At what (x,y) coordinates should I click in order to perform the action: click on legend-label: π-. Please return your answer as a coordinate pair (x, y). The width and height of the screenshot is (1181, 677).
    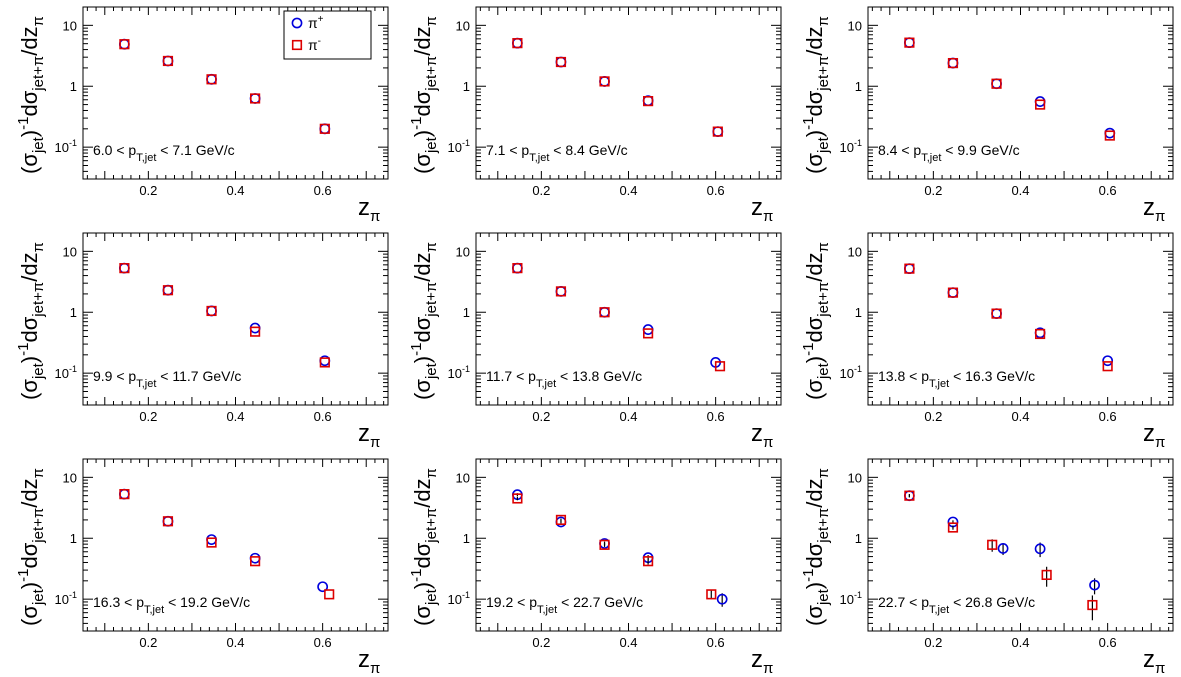
    Looking at the image, I should click on (314, 44).